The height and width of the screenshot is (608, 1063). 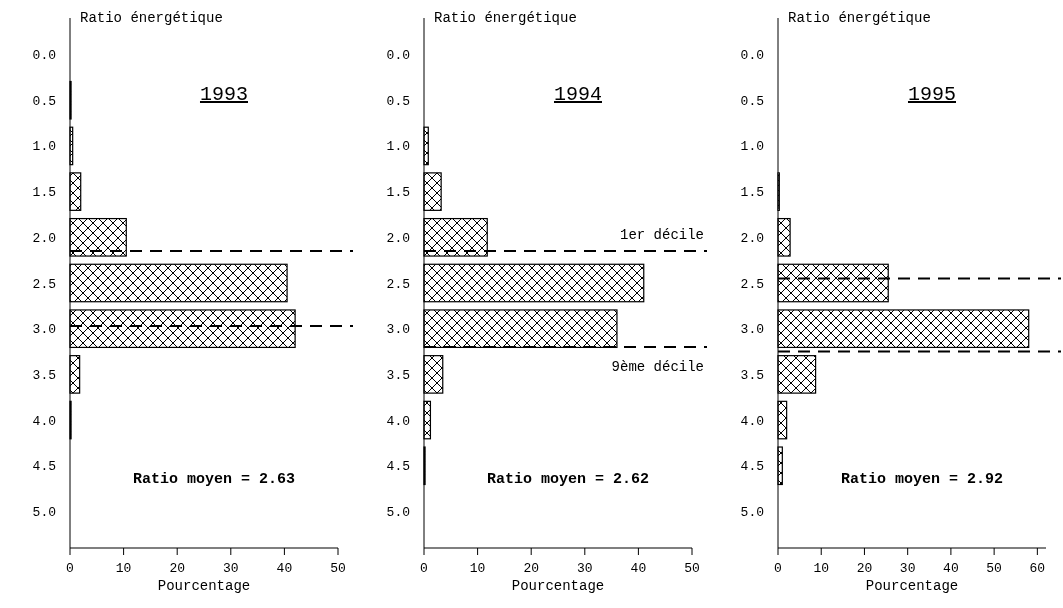 What do you see at coordinates (568, 480) in the screenshot?
I see `annotation: Ratio moyen = 2.62` at bounding box center [568, 480].